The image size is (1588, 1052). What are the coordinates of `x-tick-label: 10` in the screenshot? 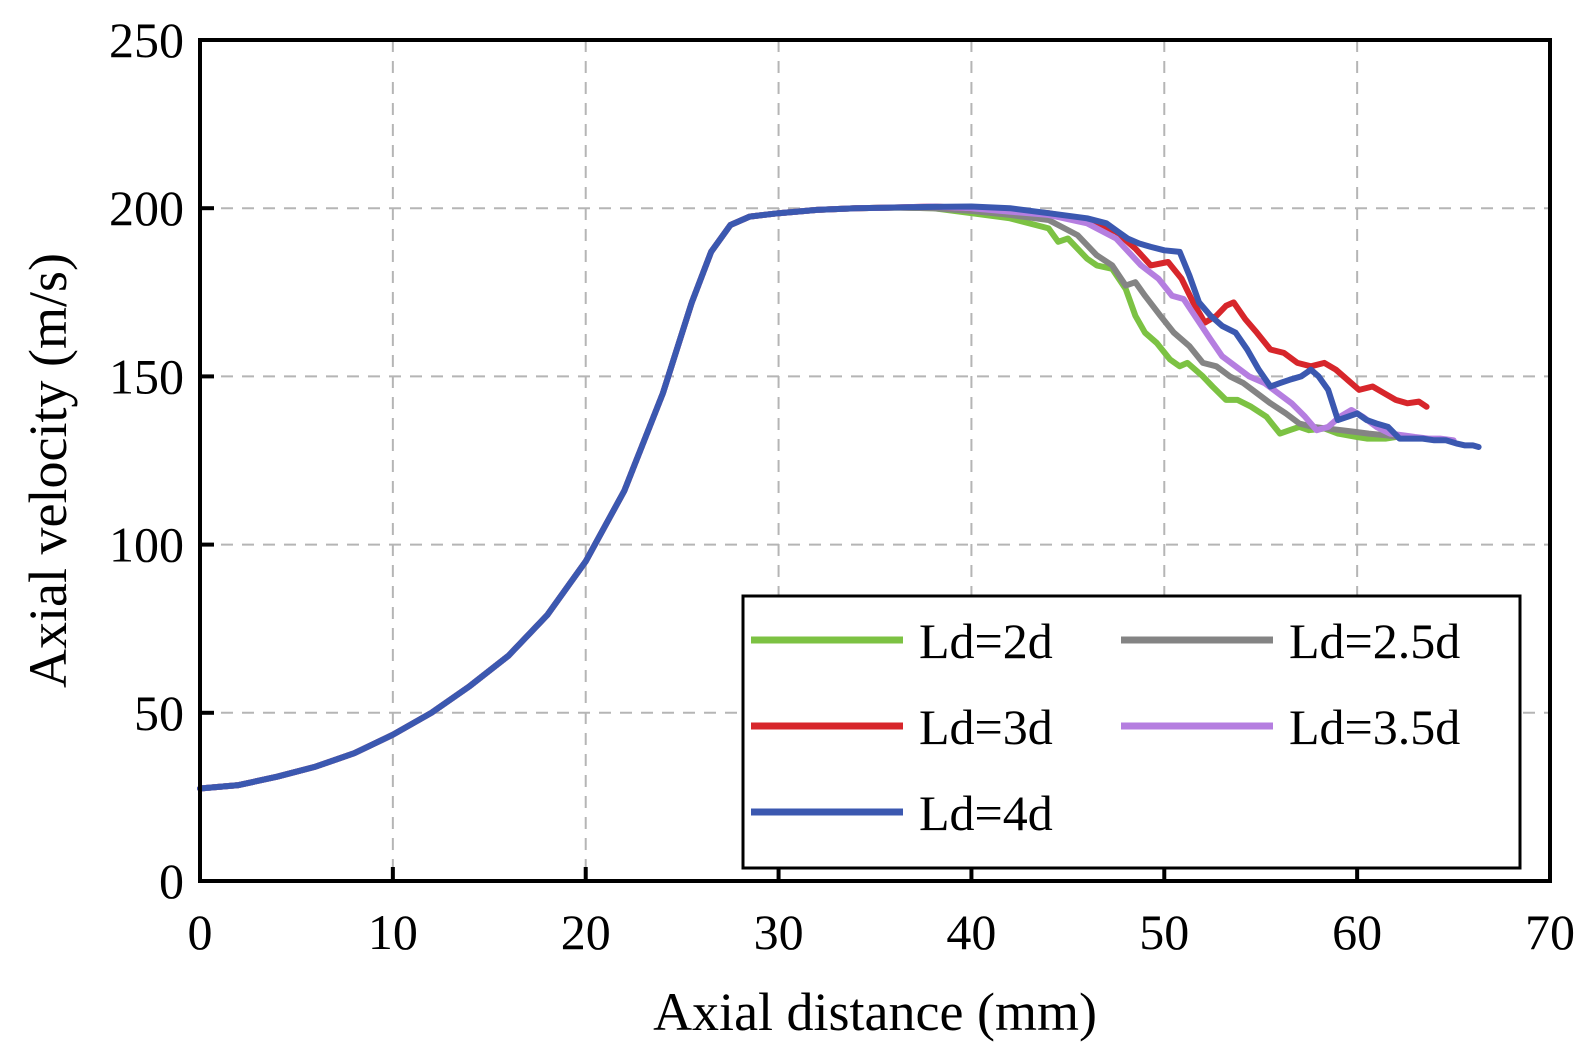 It's located at (393, 932).